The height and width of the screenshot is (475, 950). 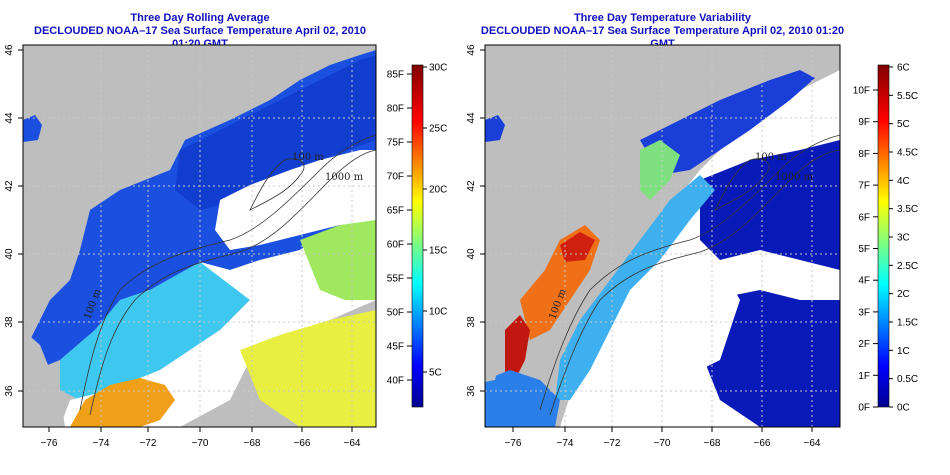 I want to click on colorbar-tick-label: 55F, so click(x=395, y=279).